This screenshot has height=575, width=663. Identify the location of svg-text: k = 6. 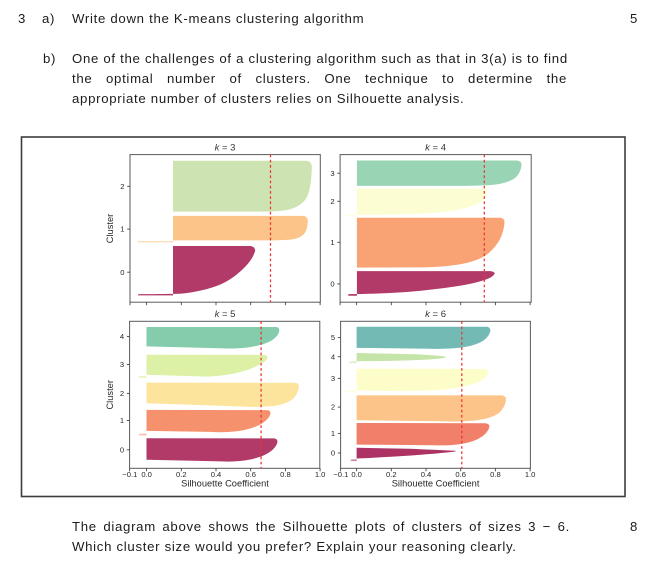
(435, 314).